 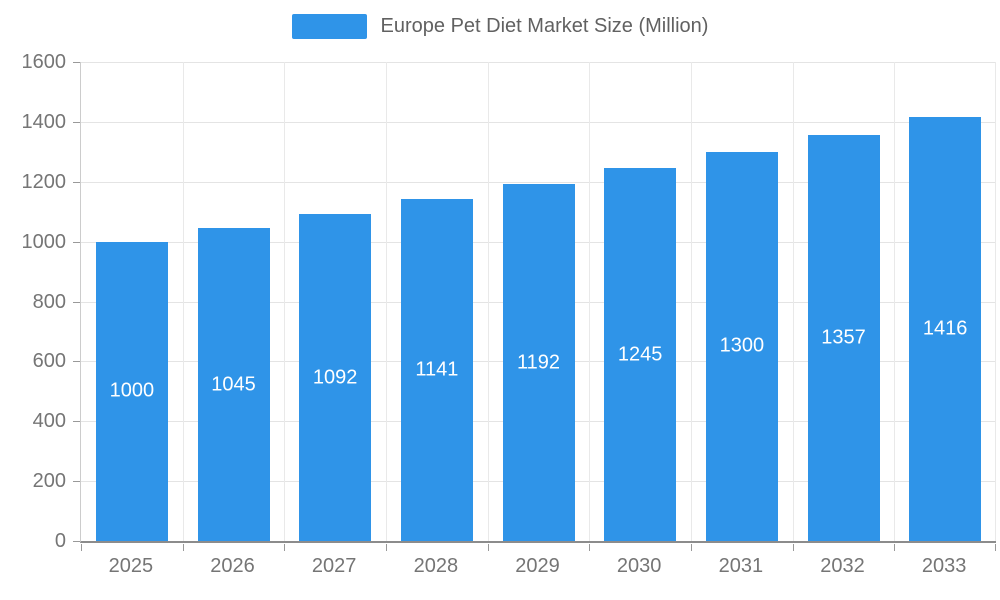 I want to click on bar-value-label: 1045, so click(x=233, y=384).